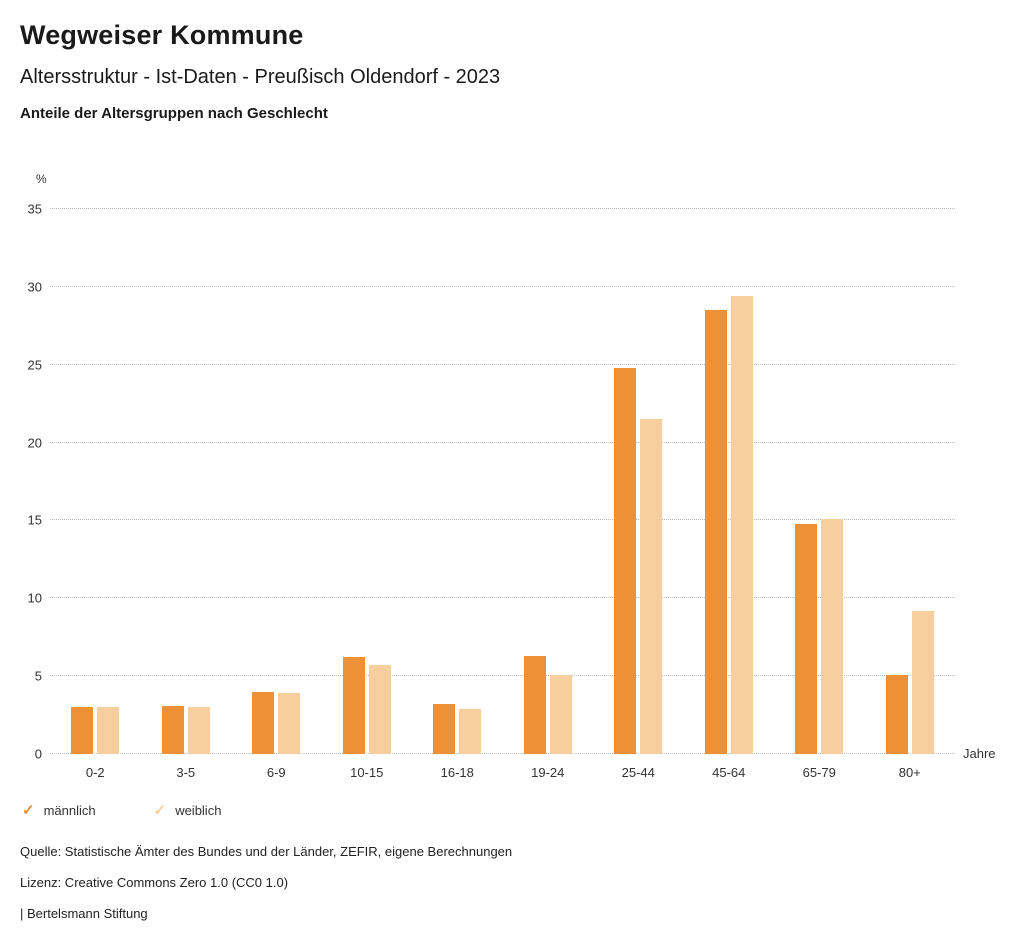 The image size is (1024, 946). What do you see at coordinates (34, 520) in the screenshot?
I see `y-axis-tick-label: 15` at bounding box center [34, 520].